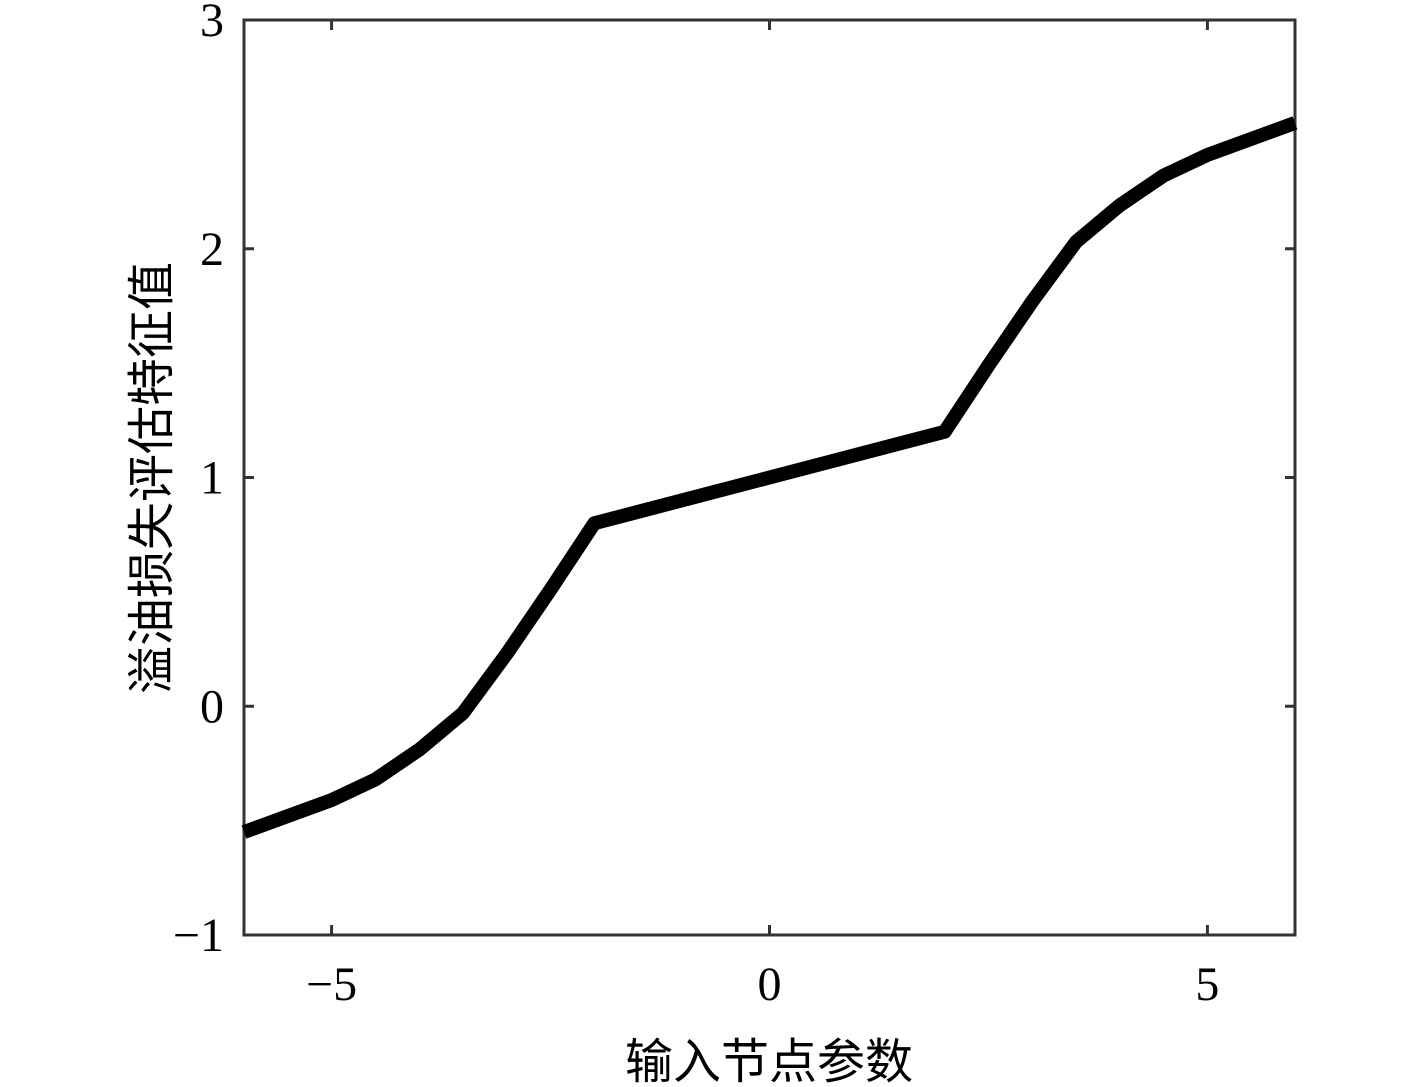 The width and height of the screenshot is (1417, 1087). I want to click on x-axis-label: 输入节点参数, so click(769, 1061).